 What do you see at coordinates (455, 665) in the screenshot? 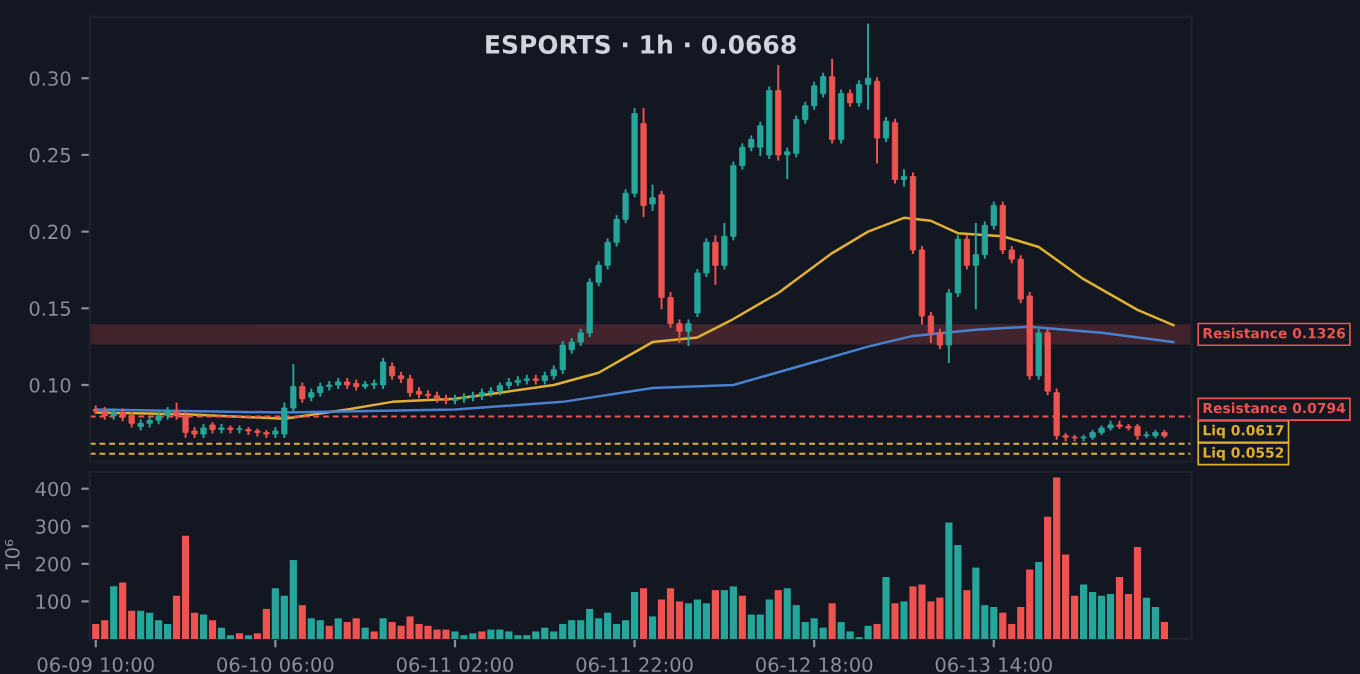
I see `x-tick-label: 06-11 02:00` at bounding box center [455, 665].